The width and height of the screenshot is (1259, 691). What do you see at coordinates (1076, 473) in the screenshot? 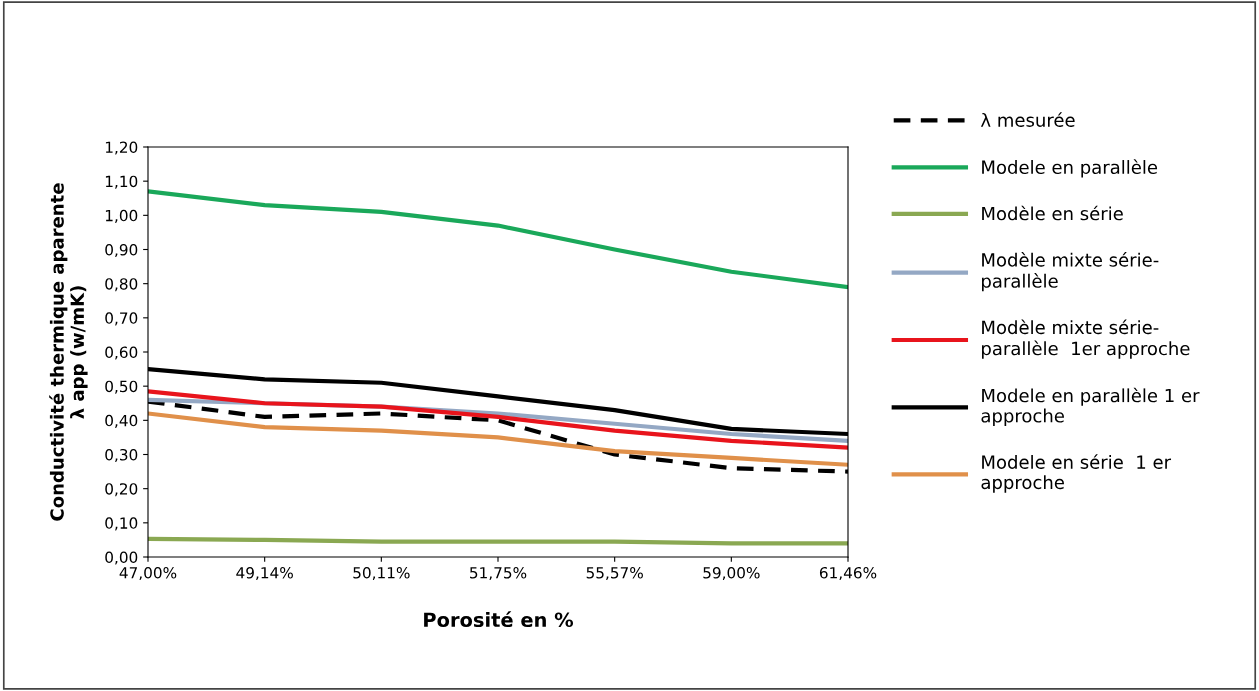
I see `legend-label: Modele en série 1 er approche` at bounding box center [1076, 473].